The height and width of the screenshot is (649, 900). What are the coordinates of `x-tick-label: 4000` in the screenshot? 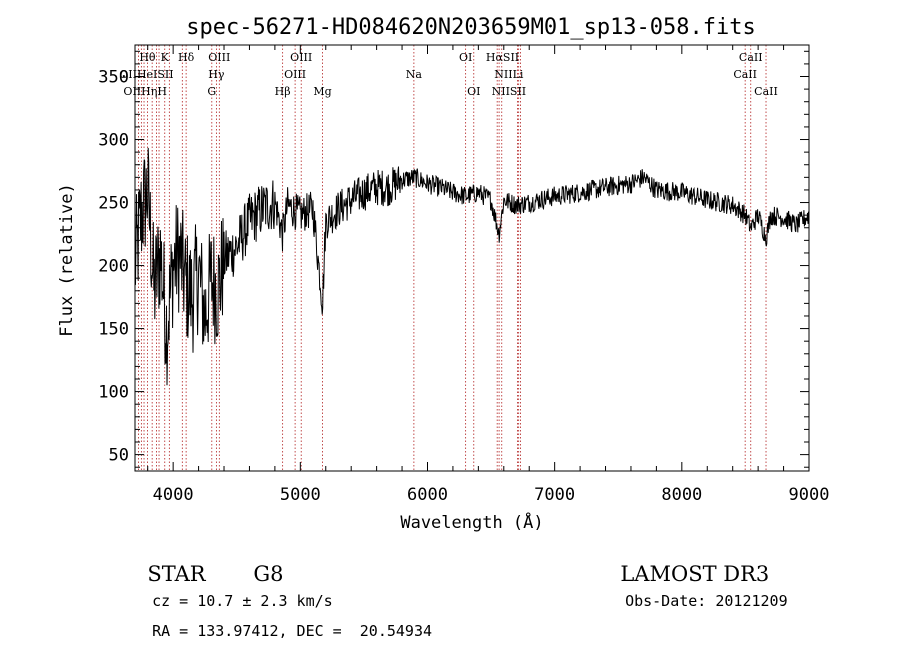 It's located at (173, 495).